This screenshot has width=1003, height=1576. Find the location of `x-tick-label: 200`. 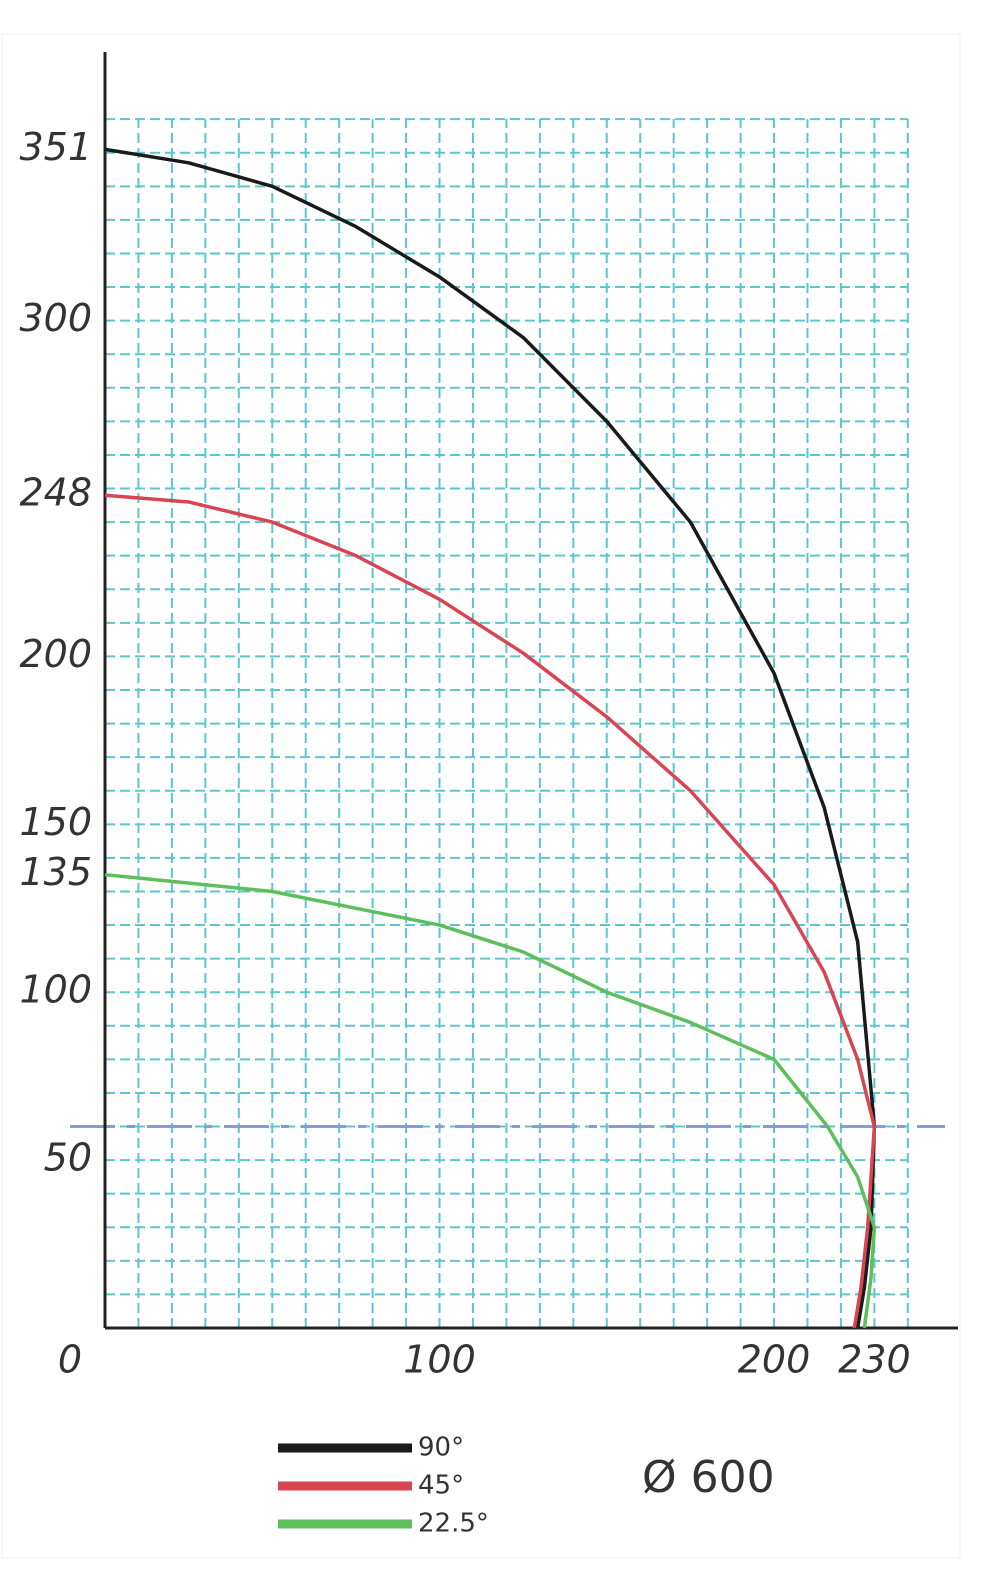

x-tick-label: 200 is located at coordinates (774, 1360).